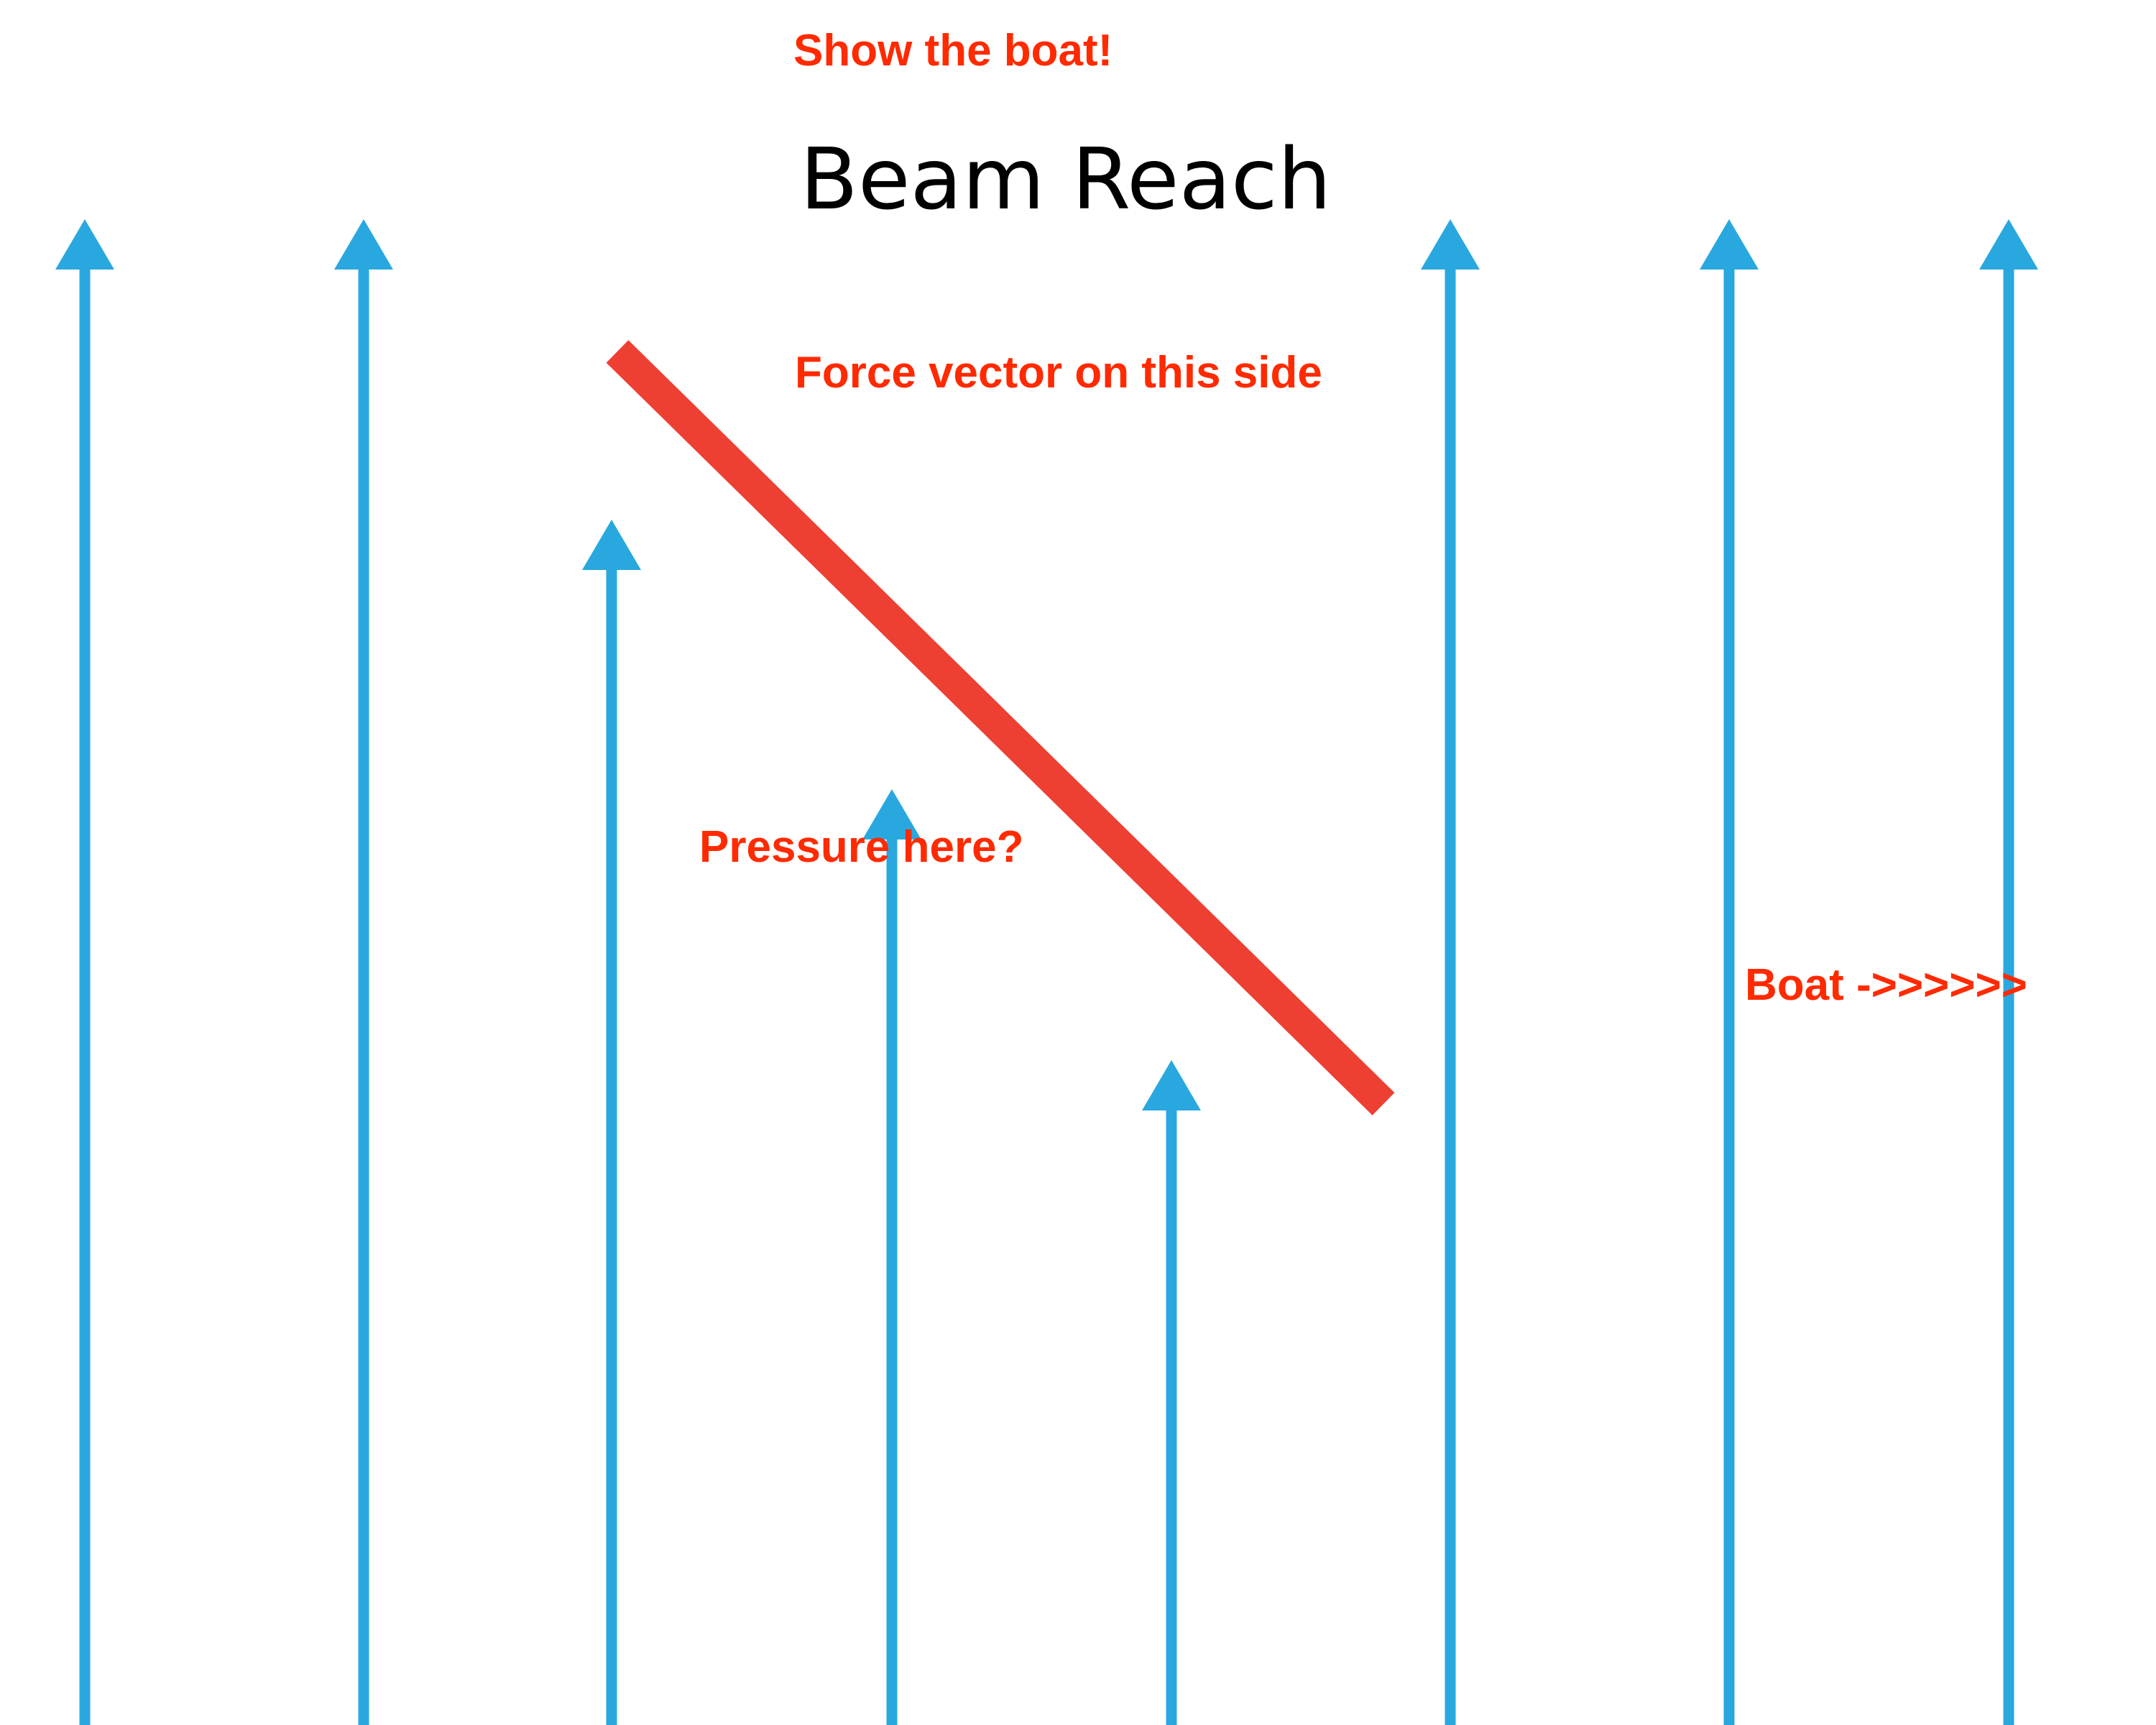  What do you see at coordinates (861, 847) in the screenshot?
I see `pressure-annotation: Pressure here?` at bounding box center [861, 847].